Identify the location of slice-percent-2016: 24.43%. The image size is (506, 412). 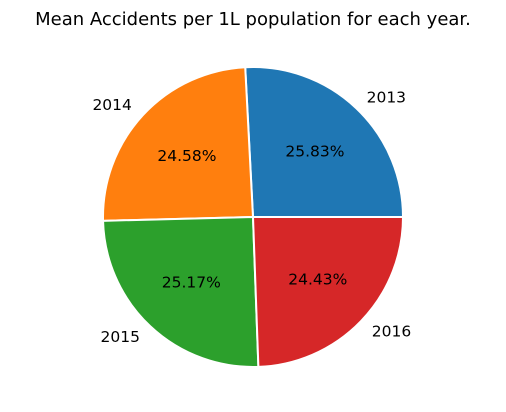
(317, 279).